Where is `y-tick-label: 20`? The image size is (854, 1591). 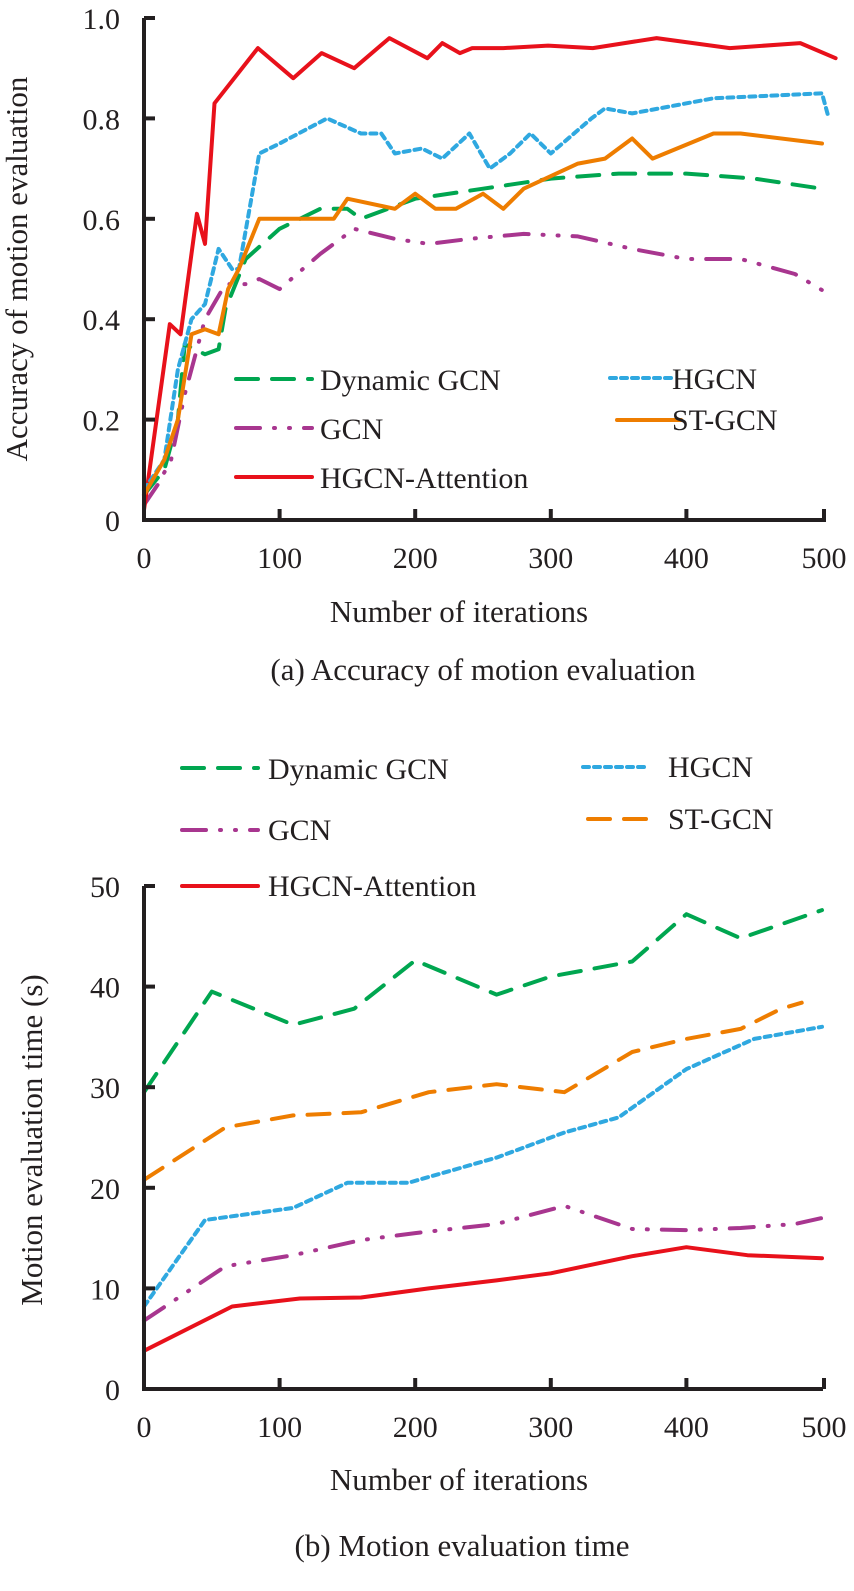 y-tick-label: 20 is located at coordinates (105, 1189).